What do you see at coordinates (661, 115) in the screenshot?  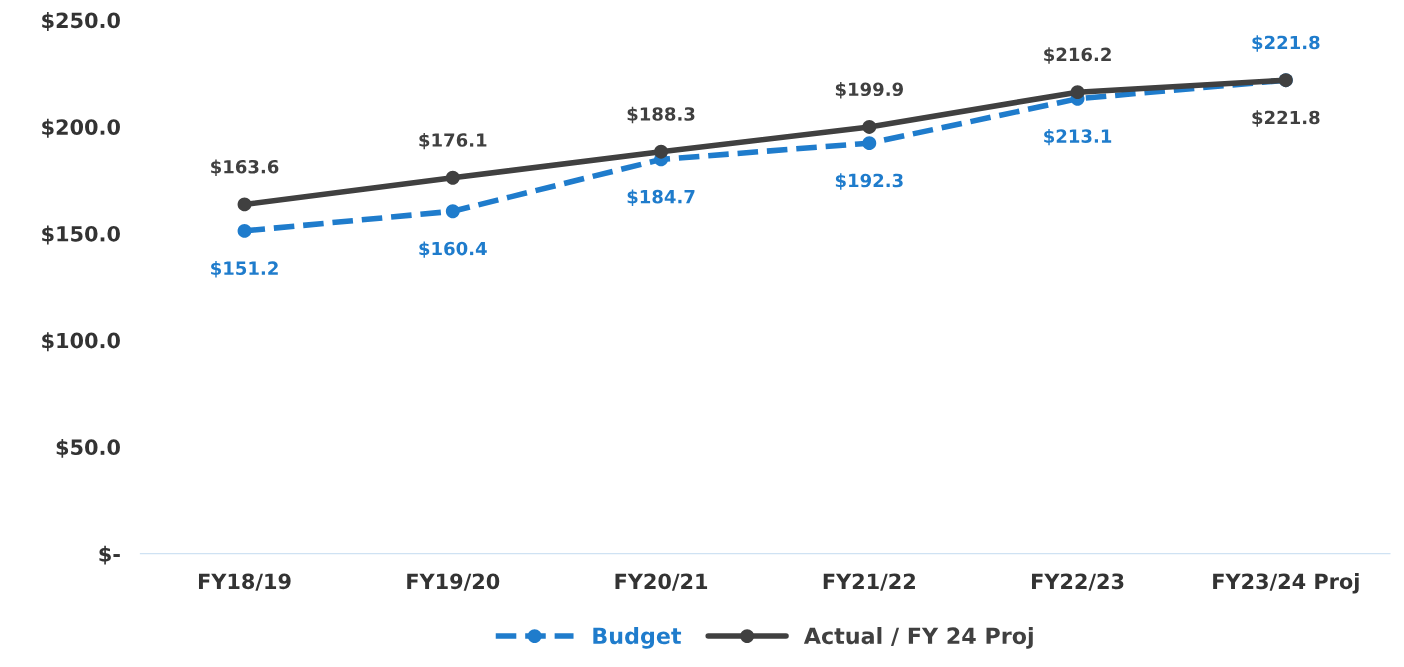 I see `data-label: $188.3` at bounding box center [661, 115].